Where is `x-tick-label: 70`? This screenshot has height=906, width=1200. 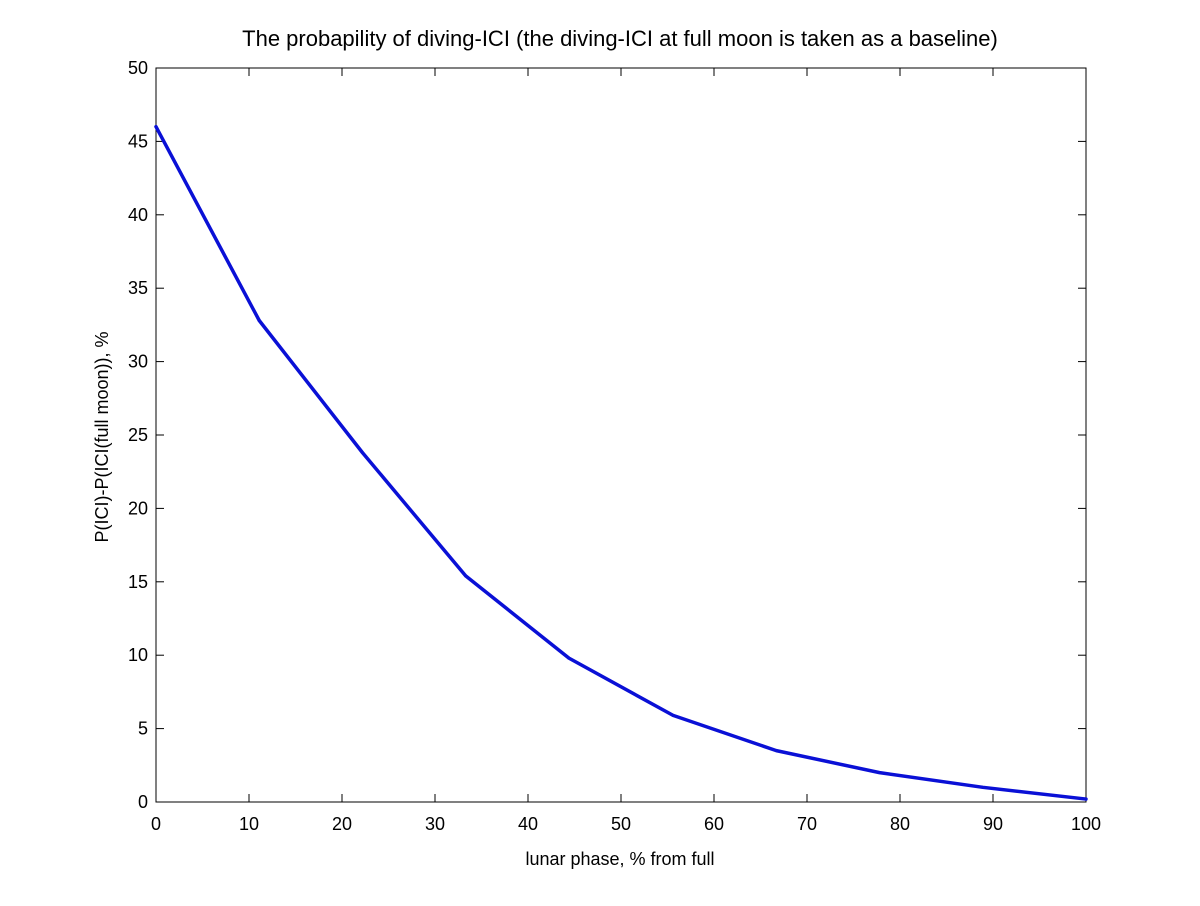 x-tick-label: 70 is located at coordinates (807, 824).